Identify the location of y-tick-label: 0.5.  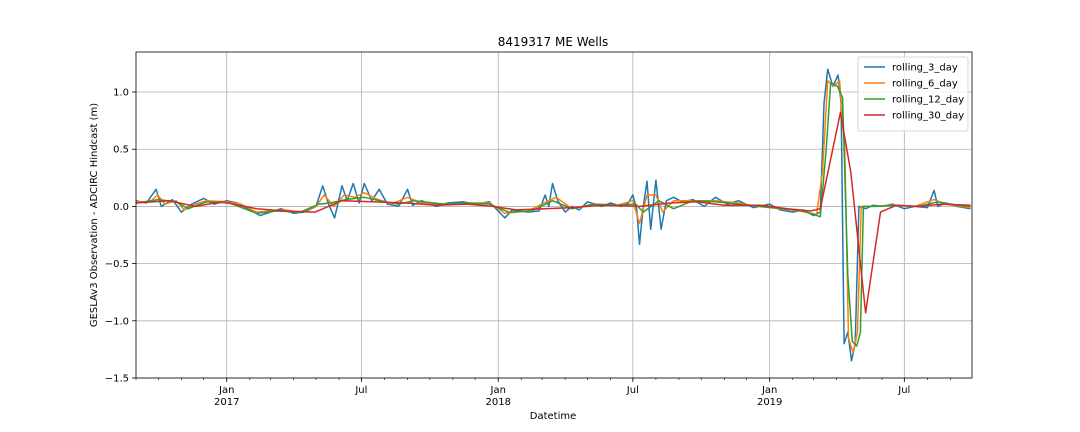
(121, 150).